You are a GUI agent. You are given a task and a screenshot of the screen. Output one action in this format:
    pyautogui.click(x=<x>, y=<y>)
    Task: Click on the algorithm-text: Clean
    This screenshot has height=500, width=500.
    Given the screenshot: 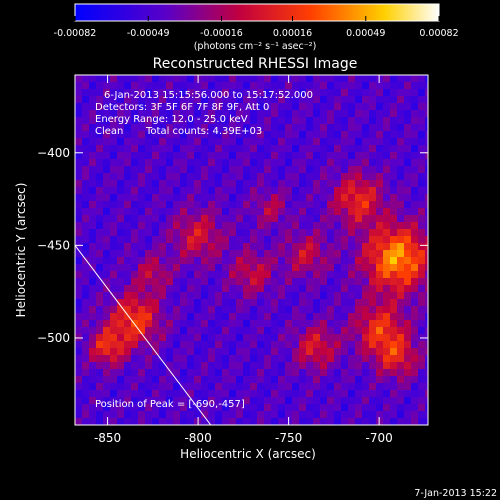 What is the action you would take?
    pyautogui.click(x=109, y=131)
    